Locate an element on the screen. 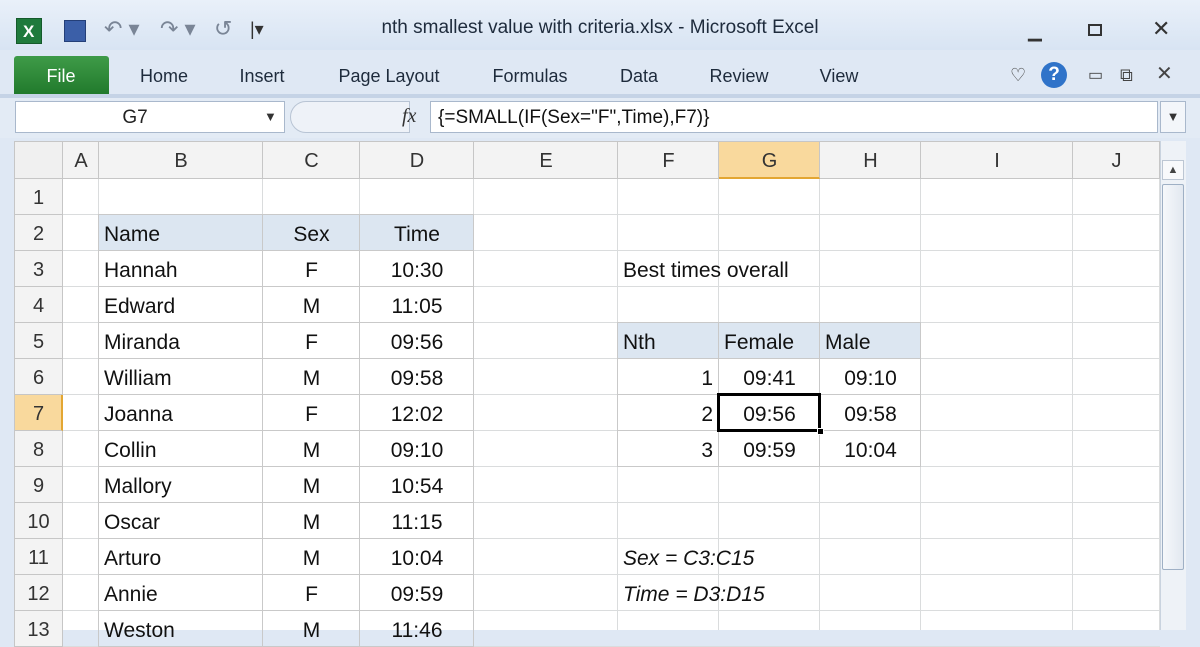  ribbon-tab: Data is located at coordinates (639, 76).